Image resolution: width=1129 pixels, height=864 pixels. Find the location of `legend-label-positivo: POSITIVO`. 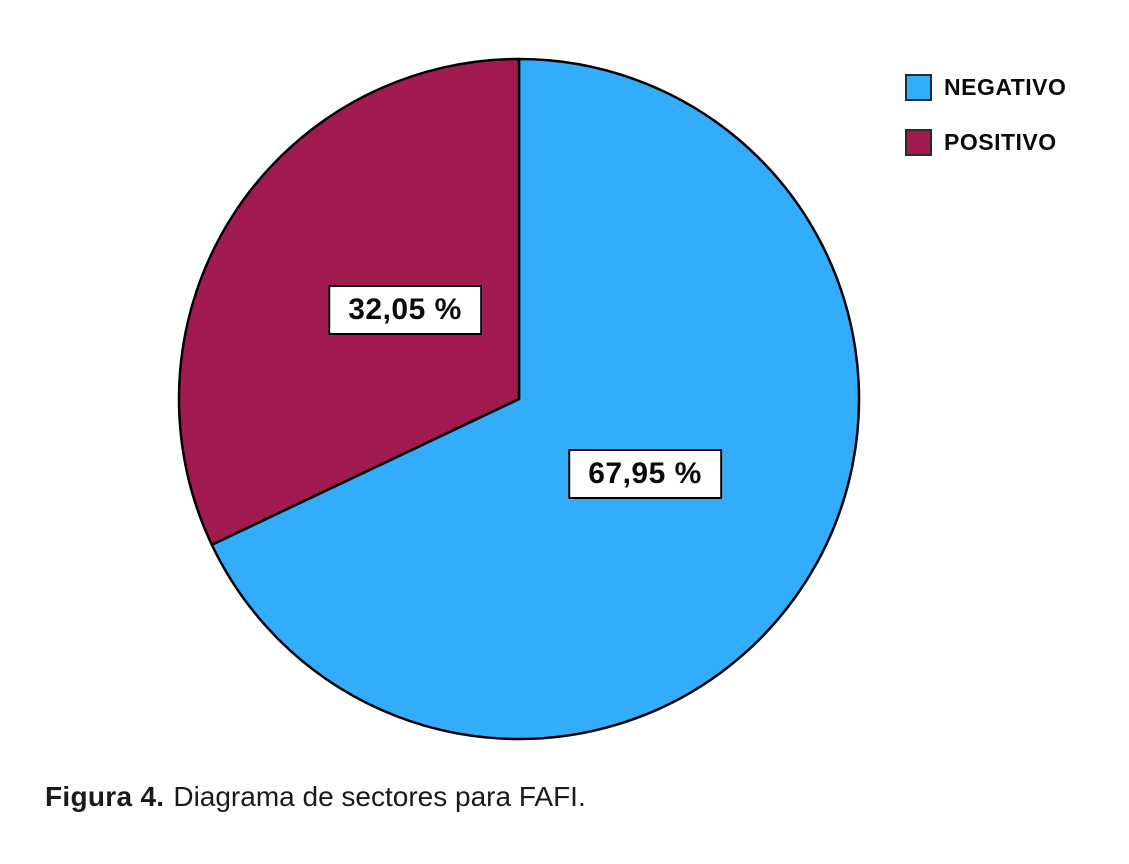

legend-label-positivo: POSITIVO is located at coordinates (1000, 142).